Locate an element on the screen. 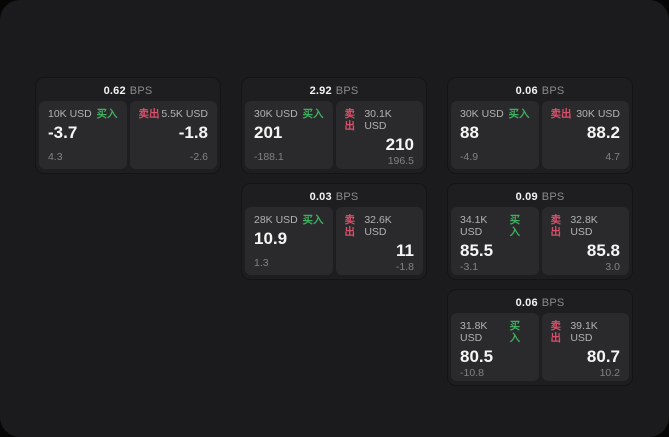 This screenshot has width=669, height=437. sell-delta: 3.0 is located at coordinates (612, 267).